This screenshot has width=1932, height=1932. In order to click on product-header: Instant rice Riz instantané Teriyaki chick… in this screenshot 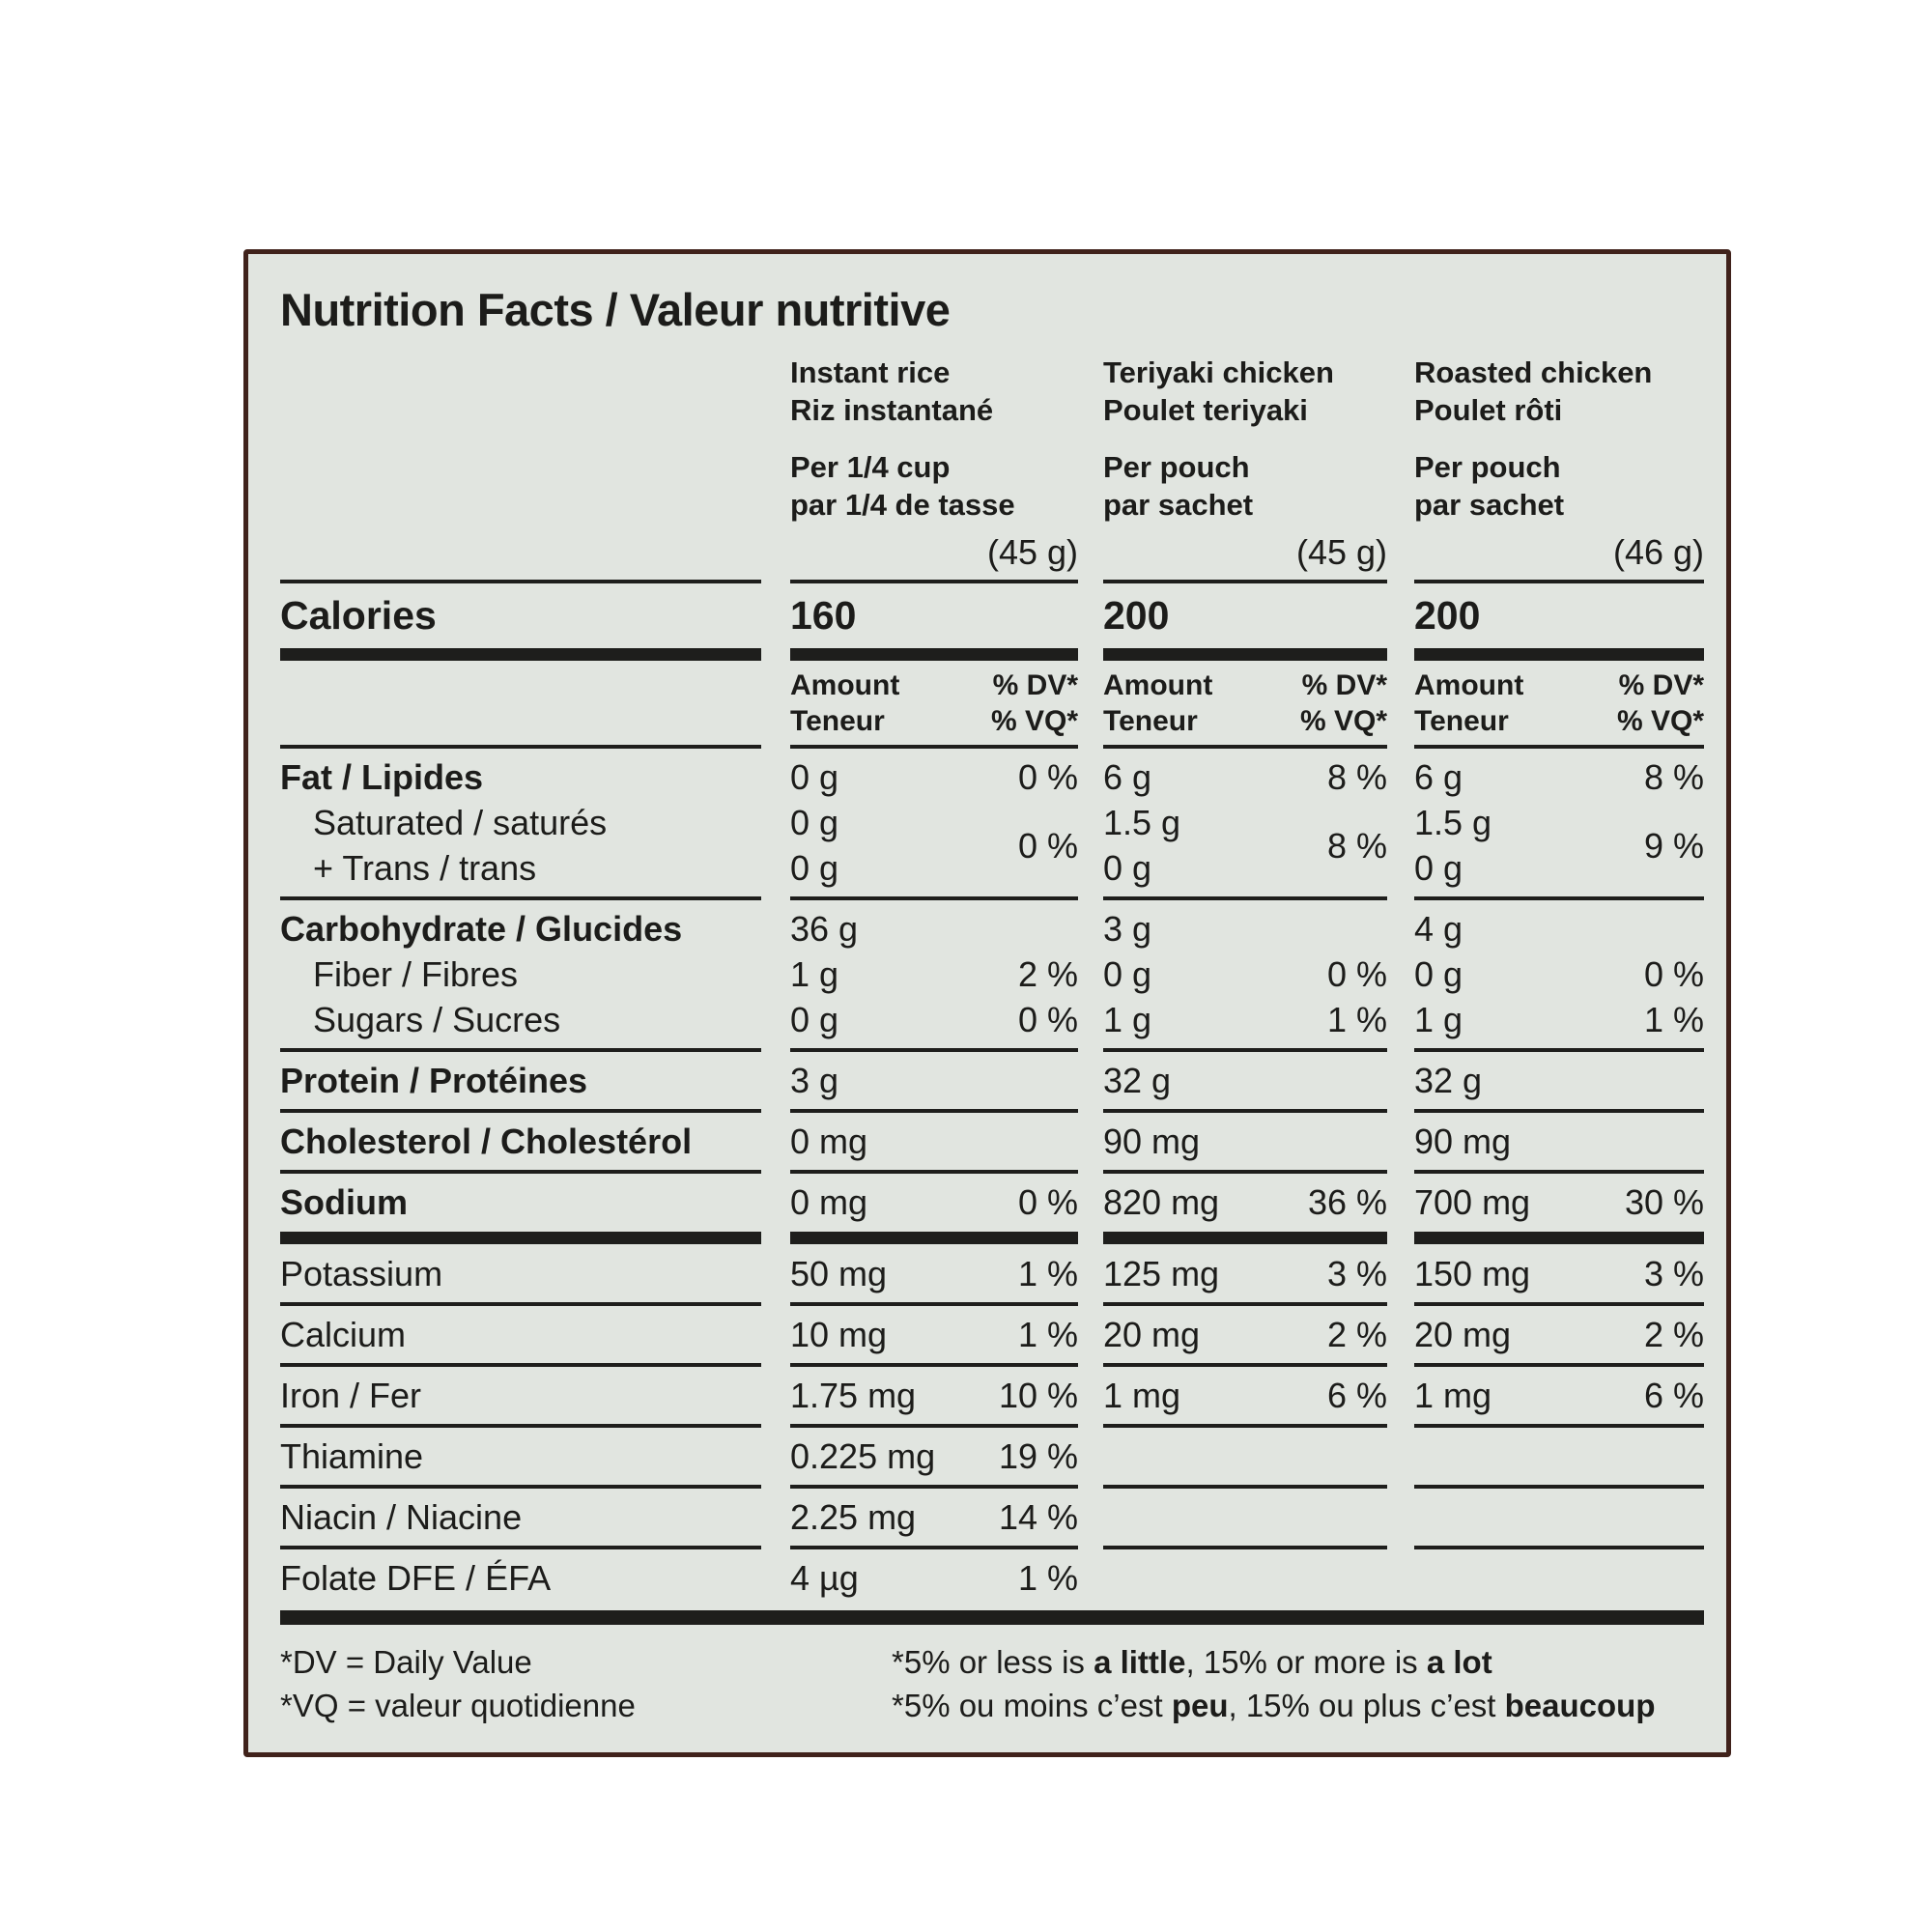, I will do `click(992, 391)`.